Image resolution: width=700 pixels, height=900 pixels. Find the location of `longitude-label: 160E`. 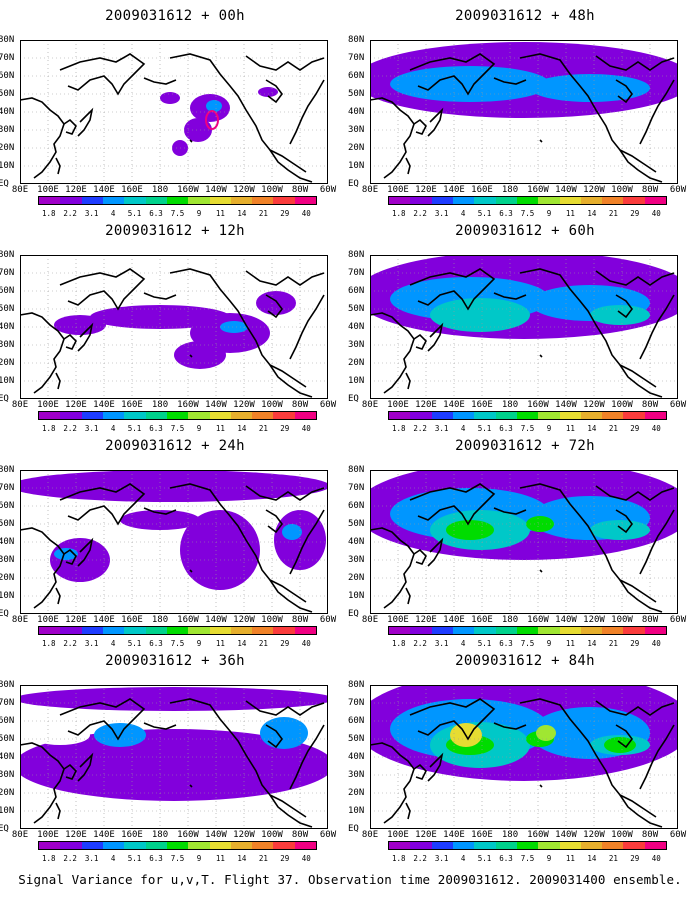

longitude-label: 160E is located at coordinates (482, 405).